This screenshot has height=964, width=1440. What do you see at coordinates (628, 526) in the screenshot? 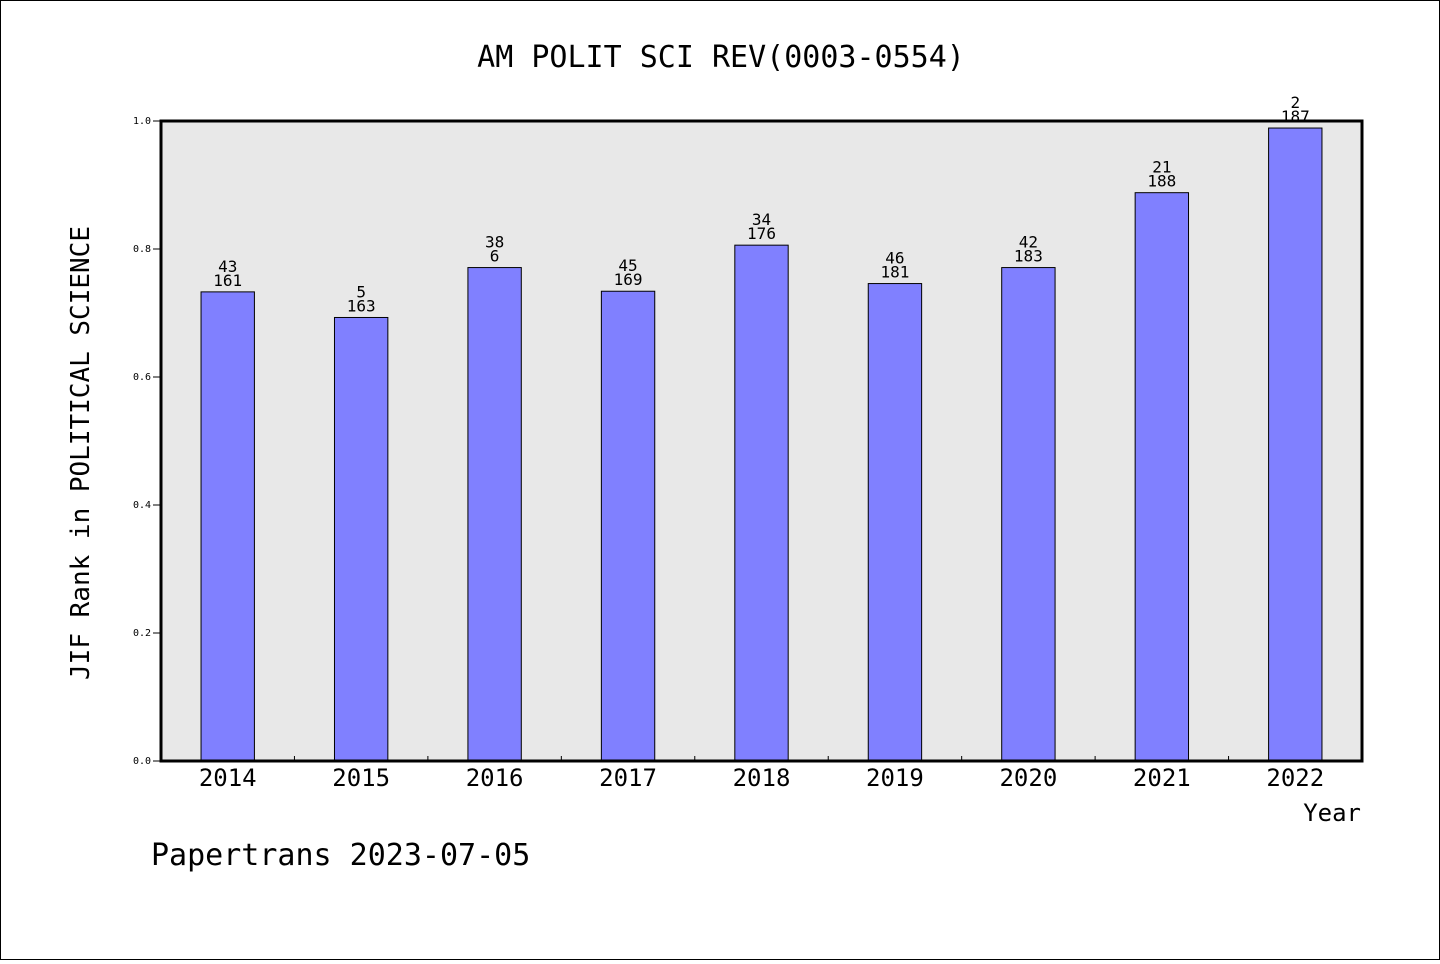
I see `bar-2017` at bounding box center [628, 526].